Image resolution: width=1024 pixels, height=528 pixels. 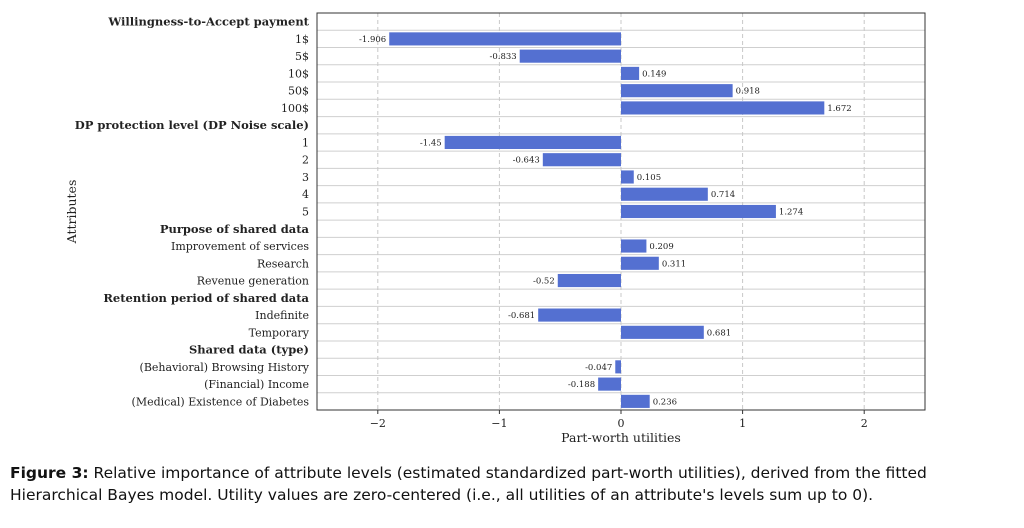 I want to click on x-tick-label: 0, so click(x=621, y=423).